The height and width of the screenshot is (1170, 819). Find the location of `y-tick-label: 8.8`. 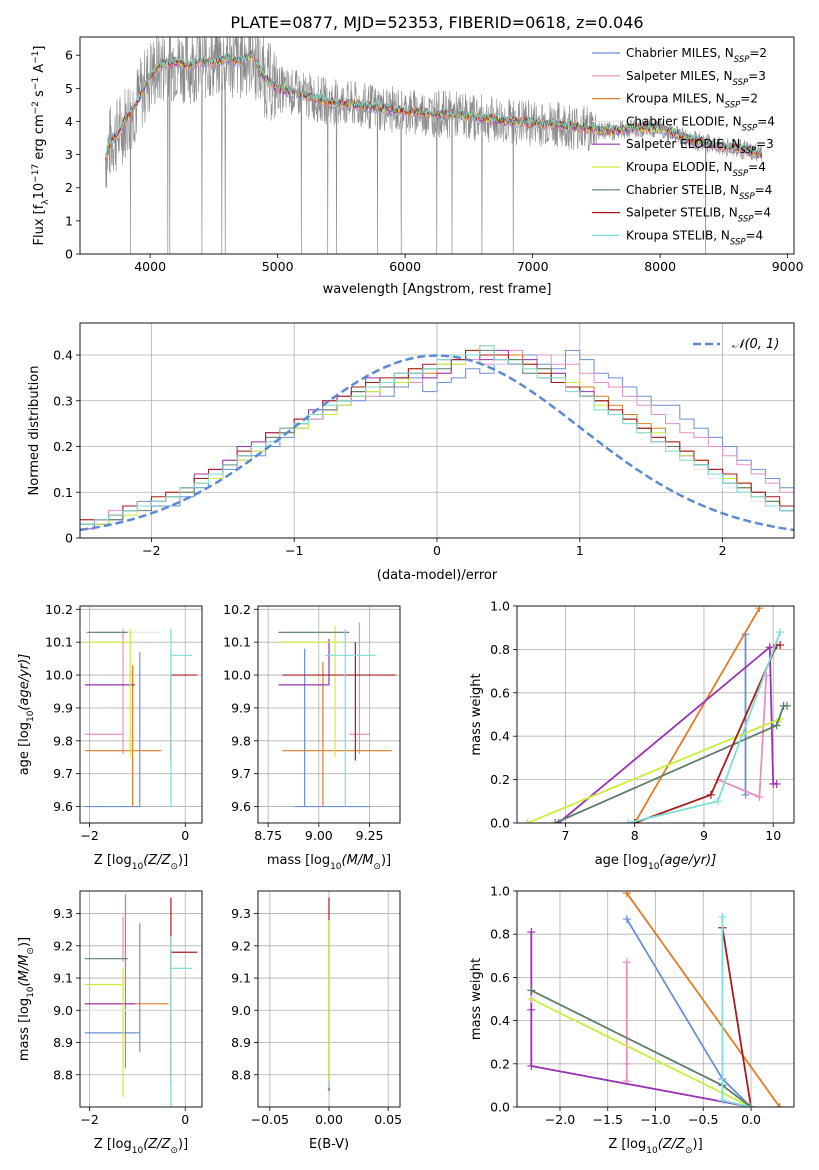

y-tick-label: 8.8 is located at coordinates (63, 1074).